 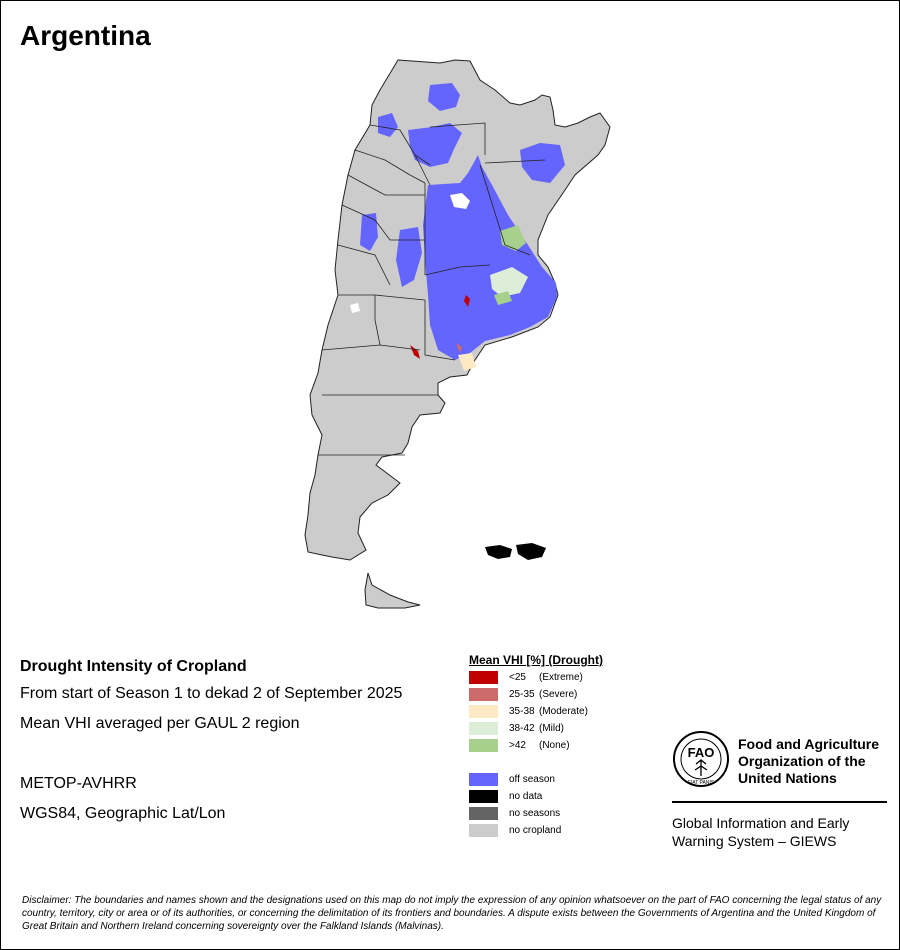 I want to click on legend-item-no-seasons: no seasons, so click(x=536, y=813).